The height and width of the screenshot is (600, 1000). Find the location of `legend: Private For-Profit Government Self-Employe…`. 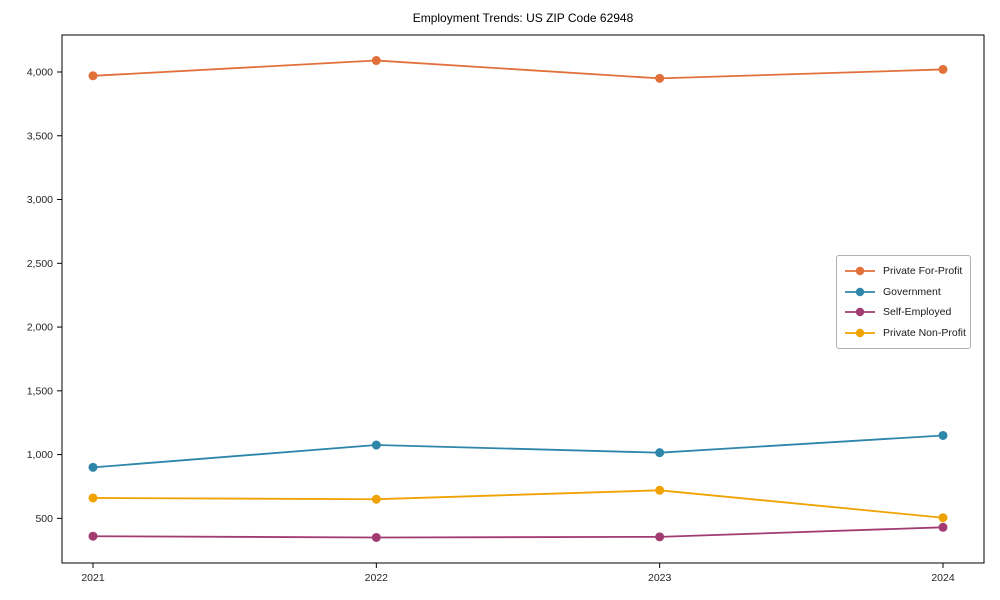

legend: Private For-Profit Government Self-Employe… is located at coordinates (903, 302).